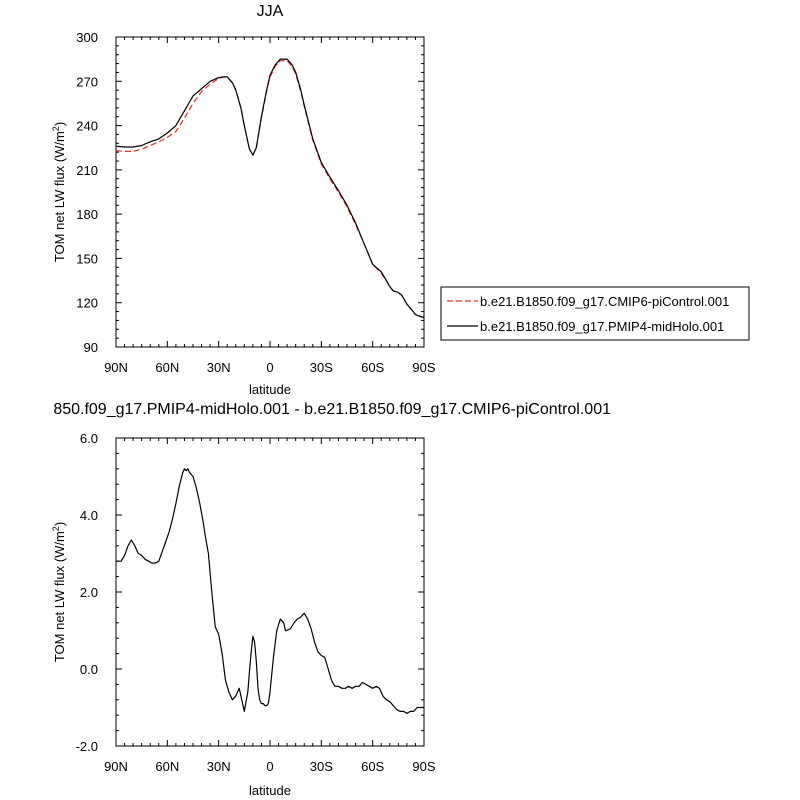 The image size is (800, 800). What do you see at coordinates (91, 347) in the screenshot?
I see `y-tick-label: 90` at bounding box center [91, 347].